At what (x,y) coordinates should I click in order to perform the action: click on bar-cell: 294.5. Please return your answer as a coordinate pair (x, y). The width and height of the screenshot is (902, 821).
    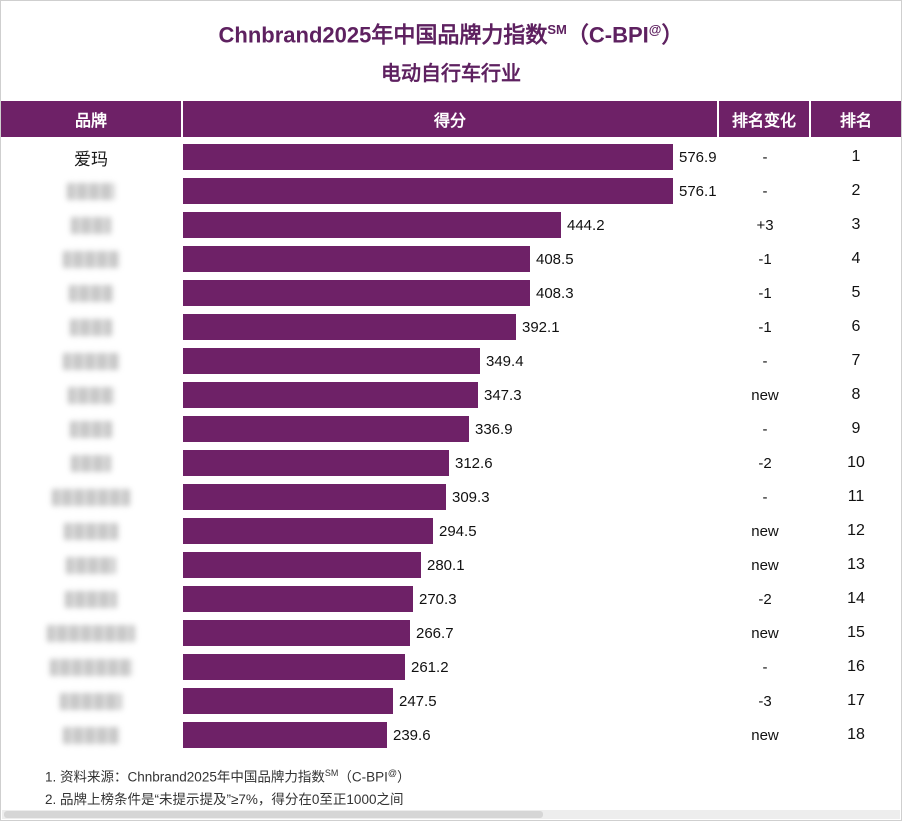
    Looking at the image, I should click on (450, 531).